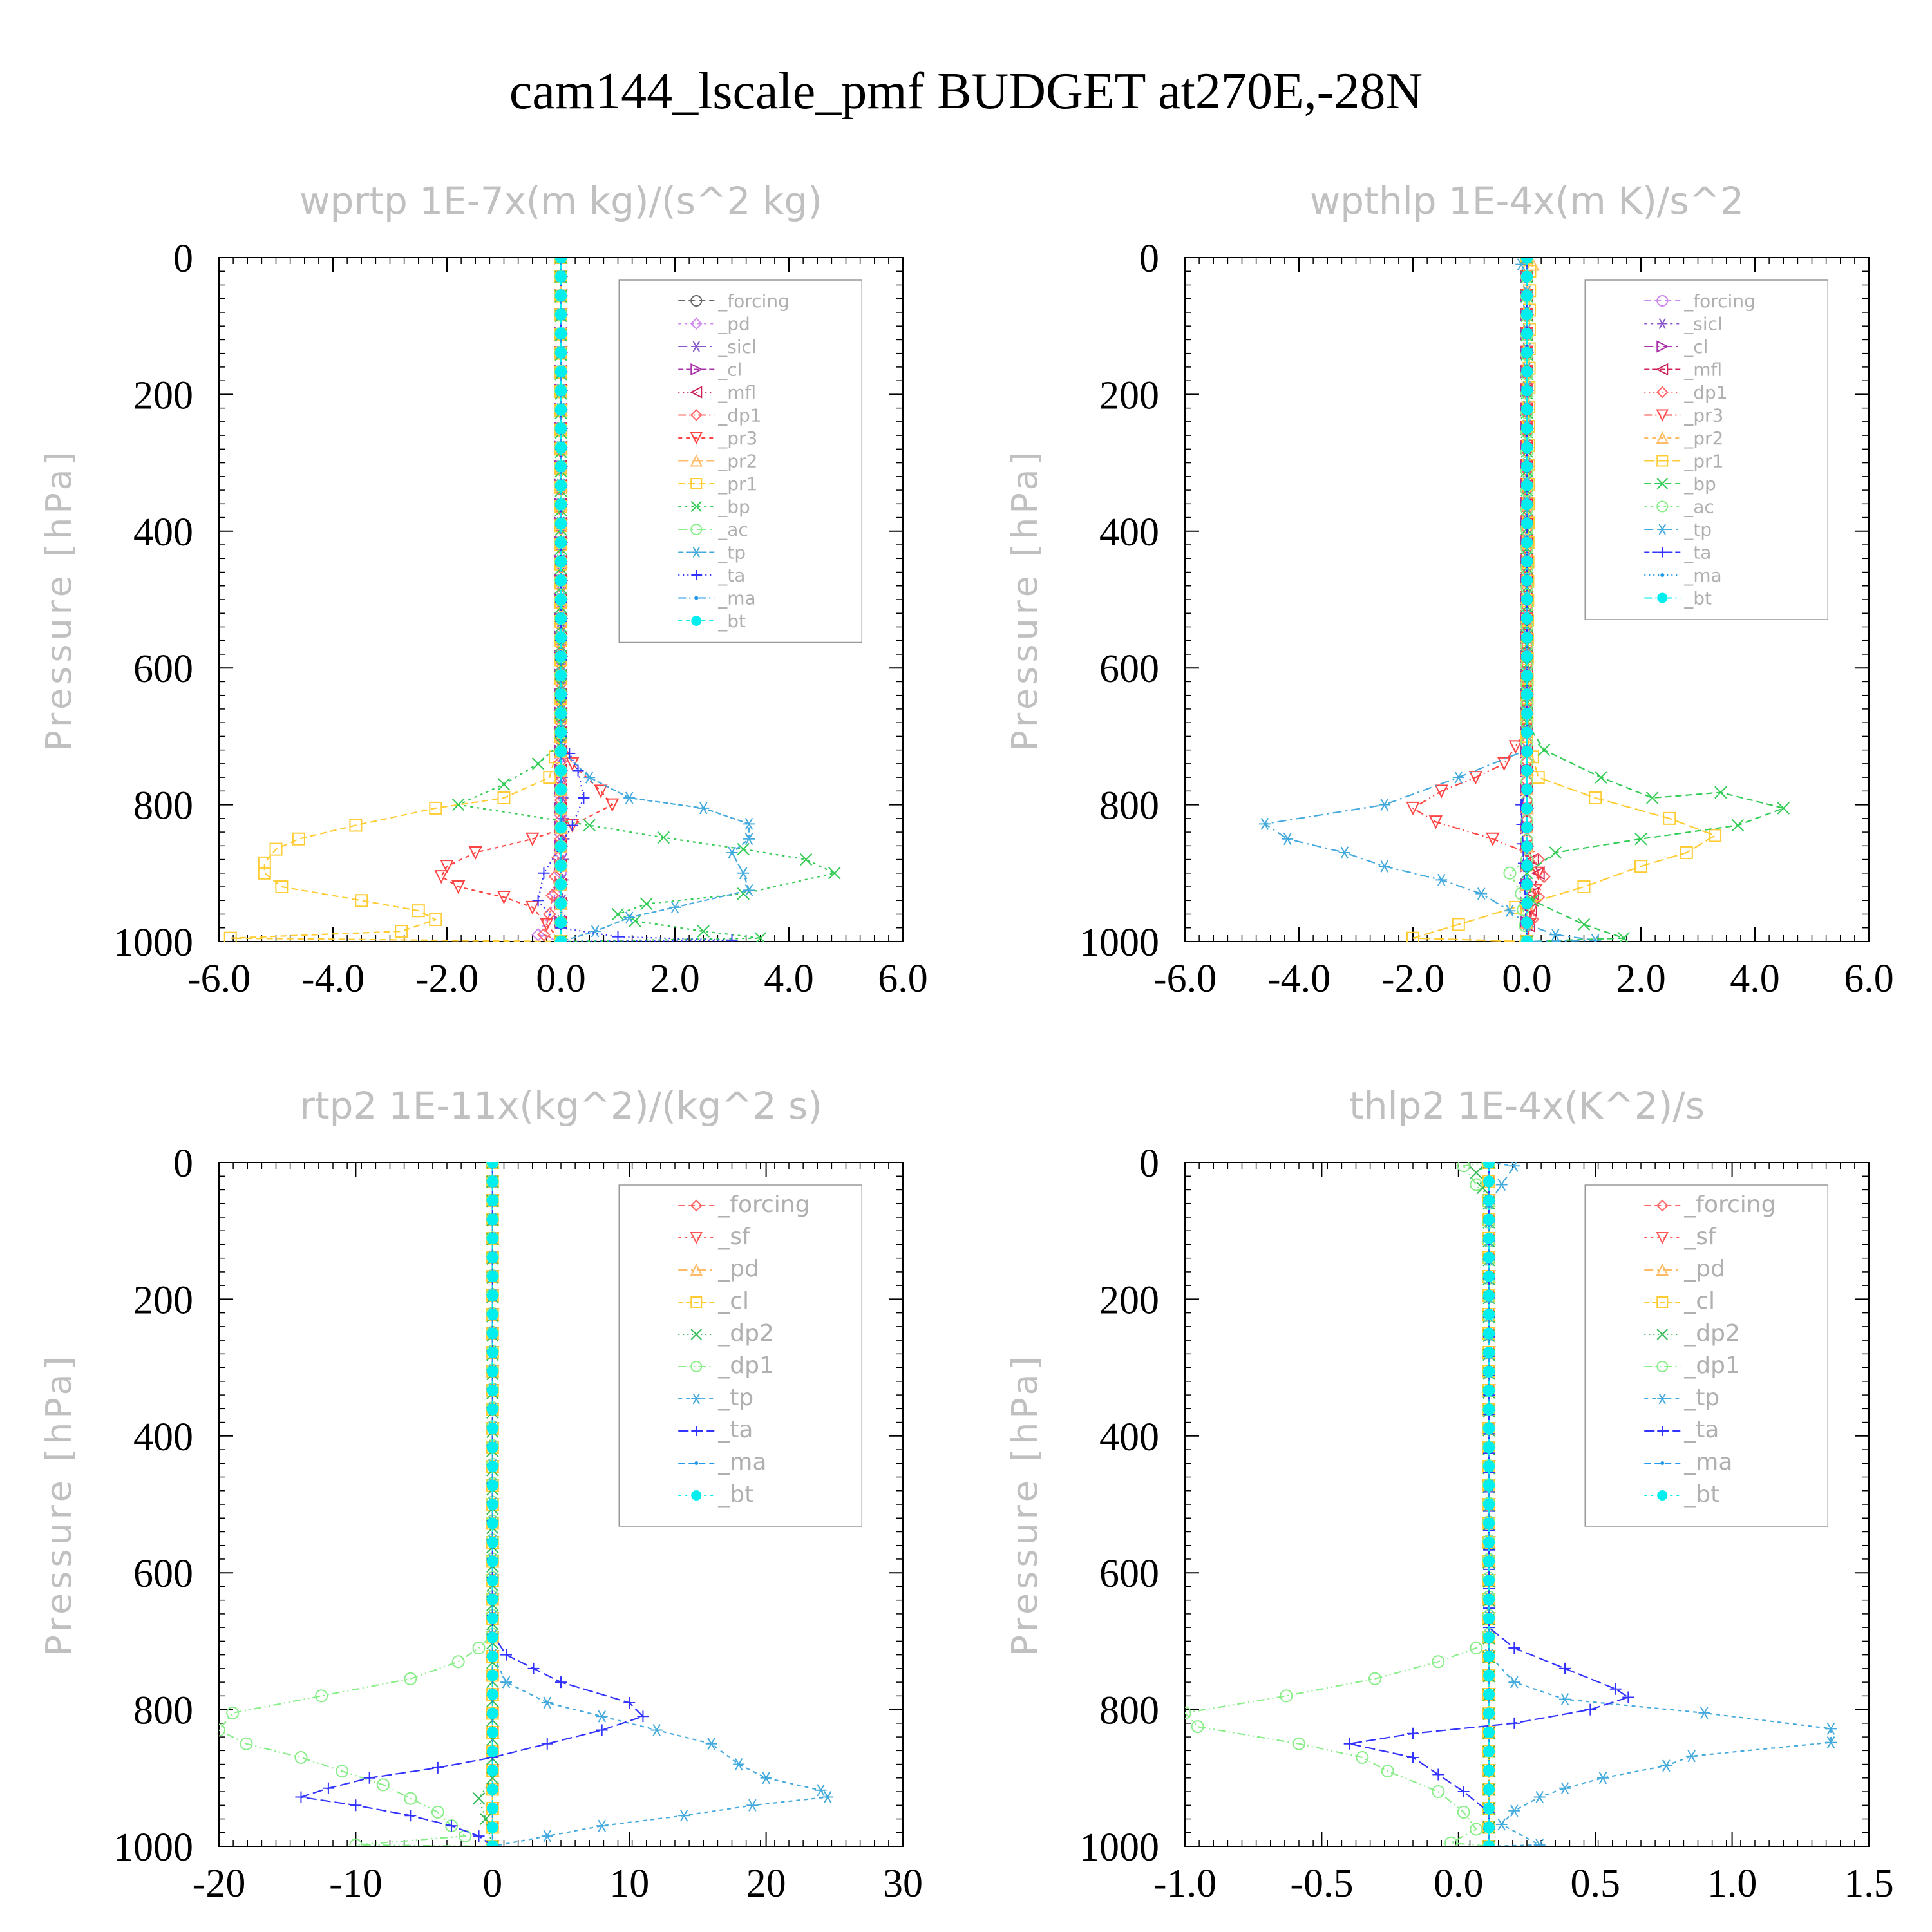  What do you see at coordinates (903, 1884) in the screenshot?
I see `x-tick-label: 30` at bounding box center [903, 1884].